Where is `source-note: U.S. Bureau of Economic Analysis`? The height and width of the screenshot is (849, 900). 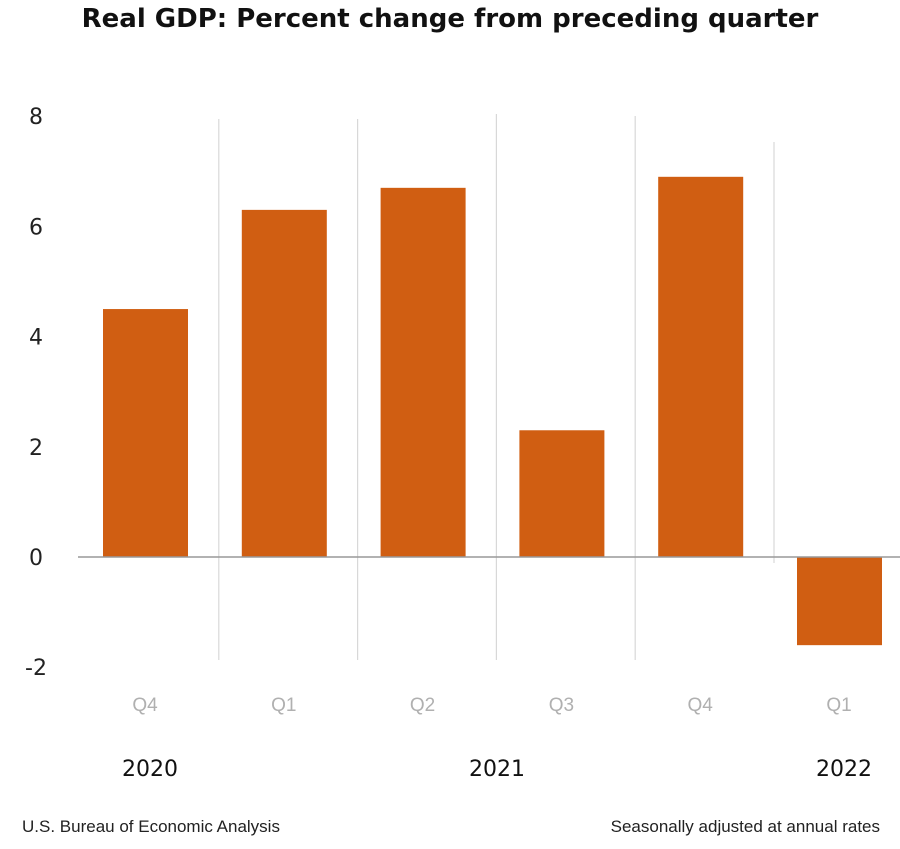 source-note: U.S. Bureau of Economic Analysis is located at coordinates (151, 826).